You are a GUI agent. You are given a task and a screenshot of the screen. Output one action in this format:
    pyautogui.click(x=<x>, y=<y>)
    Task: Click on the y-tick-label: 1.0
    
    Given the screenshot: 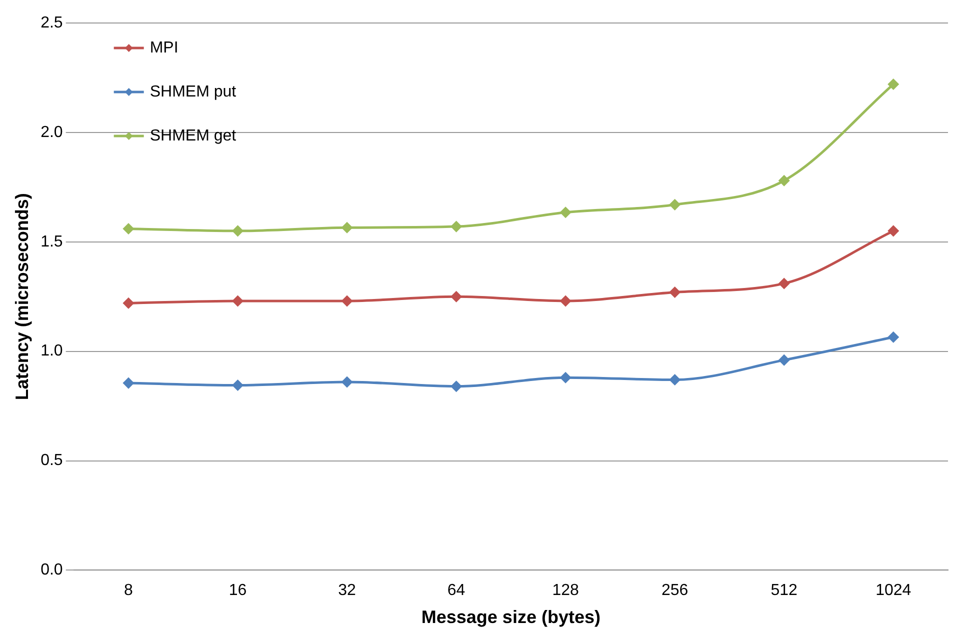 What is the action you would take?
    pyautogui.click(x=51, y=351)
    